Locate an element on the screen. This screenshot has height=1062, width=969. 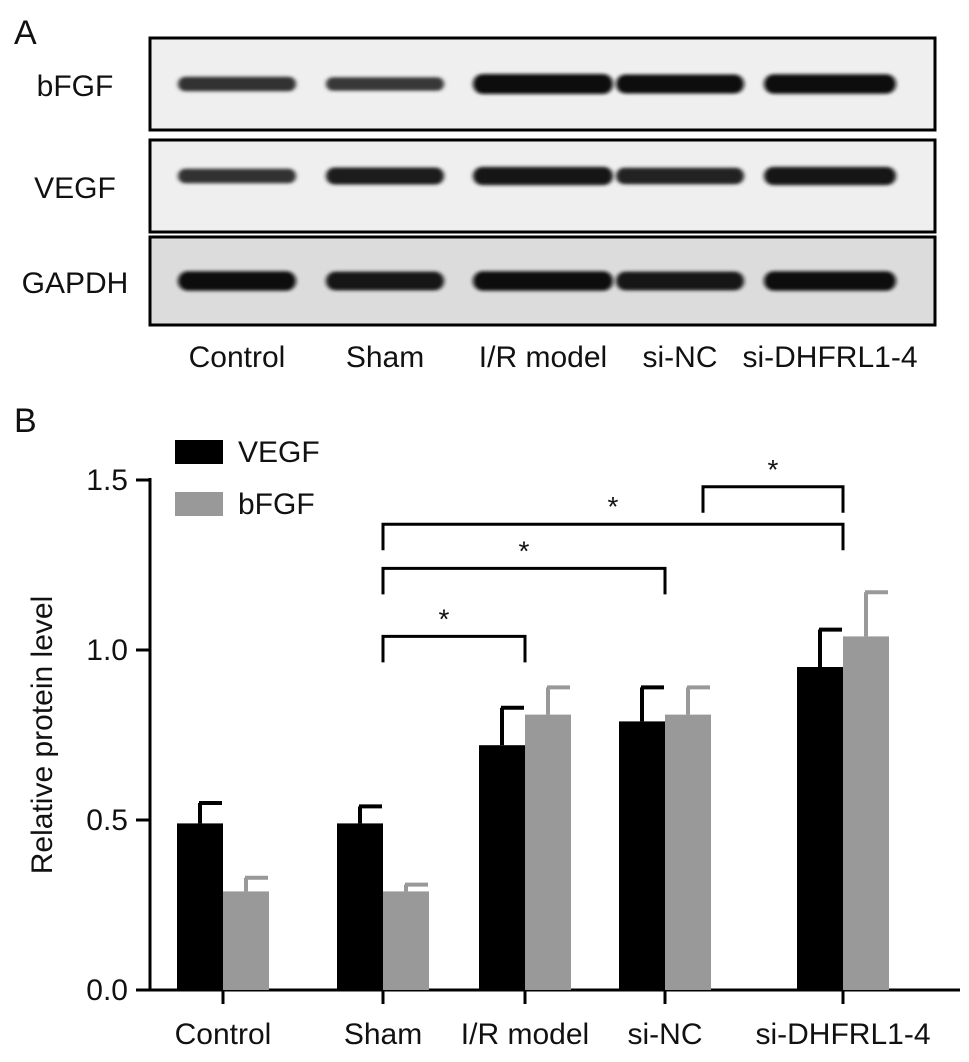
bar-bfgf-i-r-model is located at coordinates (548, 852).